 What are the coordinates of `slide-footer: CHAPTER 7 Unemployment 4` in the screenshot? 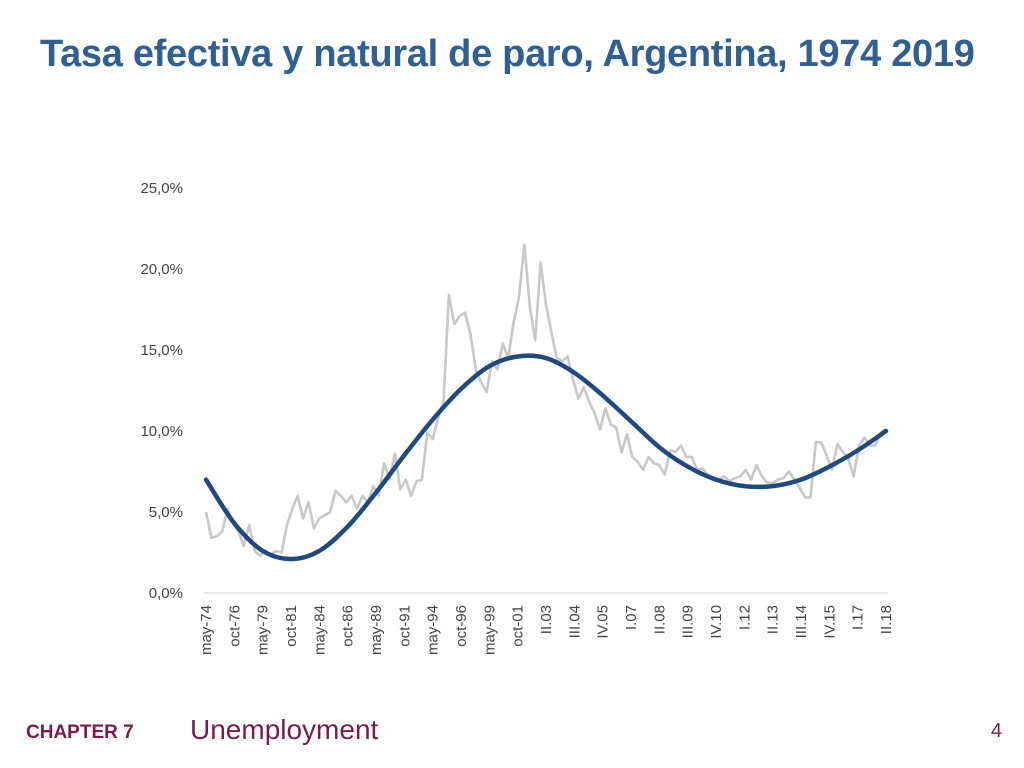 It's located at (512, 732).